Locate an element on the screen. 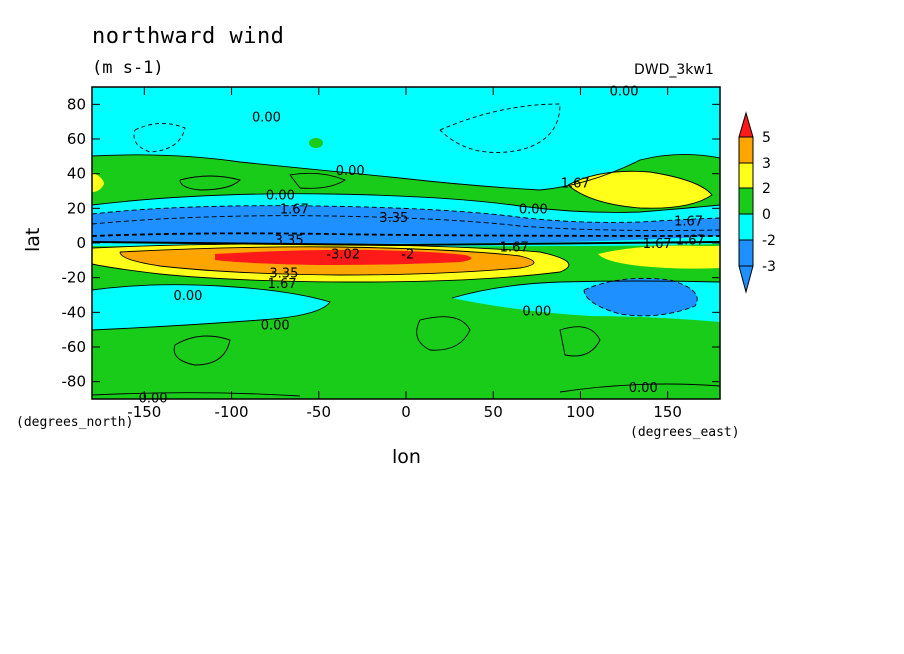  y-tick-label: -20 is located at coordinates (74, 278).